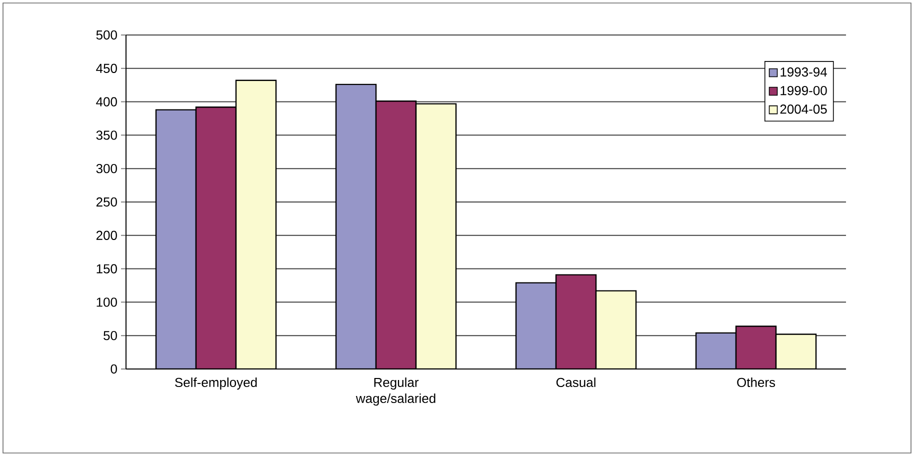  I want to click on x-tick-label: Self-employed, so click(216, 384).